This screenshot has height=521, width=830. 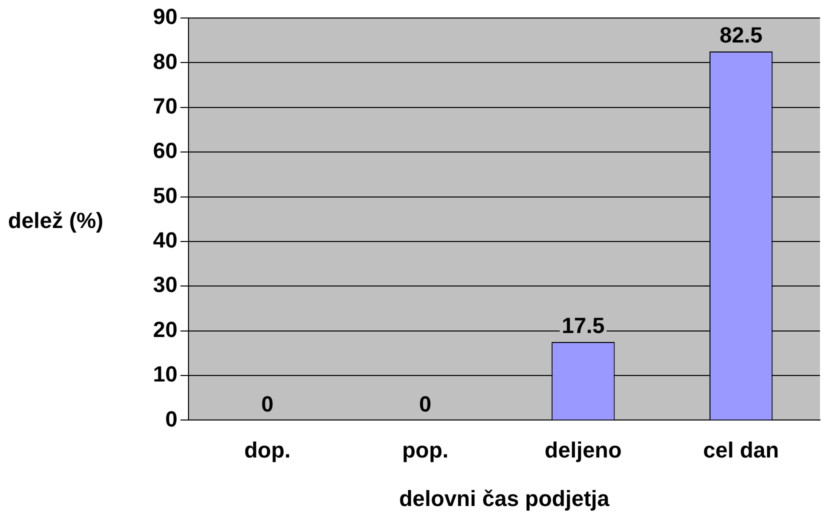 I want to click on y-tick-label: 30, so click(x=165, y=285).